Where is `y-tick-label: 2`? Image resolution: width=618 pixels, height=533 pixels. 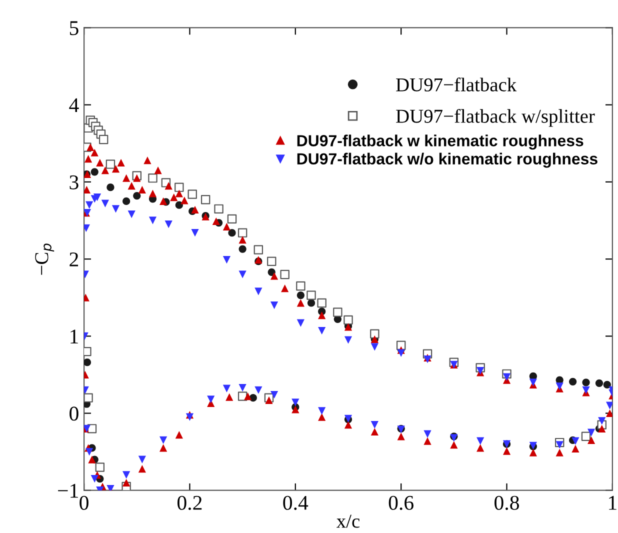 y-tick-label: 2 is located at coordinates (74, 259).